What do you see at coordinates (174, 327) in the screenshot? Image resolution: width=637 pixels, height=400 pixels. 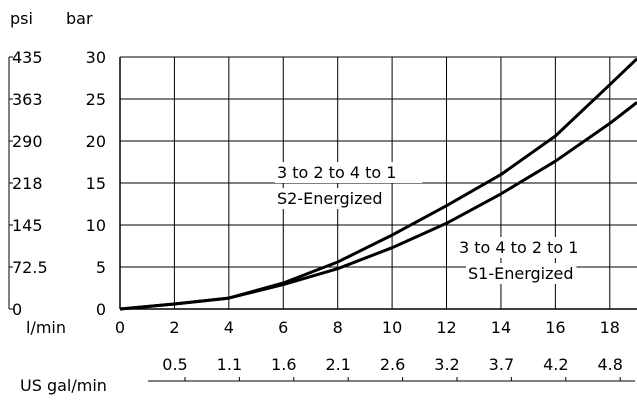 I see `x-tick-label: 2` at bounding box center [174, 327].